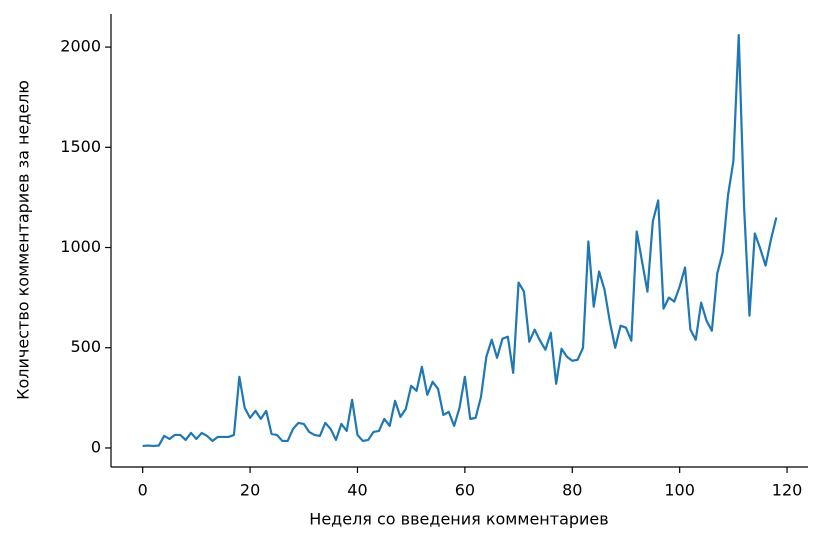  I want to click on x-tick-label: 80, so click(572, 490).